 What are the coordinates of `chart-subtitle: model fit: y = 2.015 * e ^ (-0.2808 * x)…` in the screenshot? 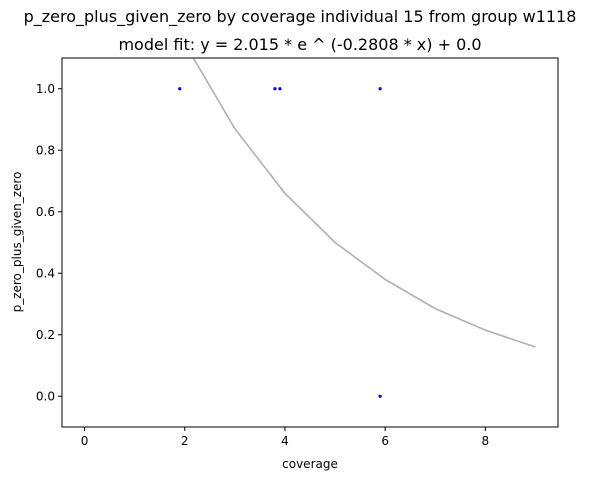 It's located at (299, 44).